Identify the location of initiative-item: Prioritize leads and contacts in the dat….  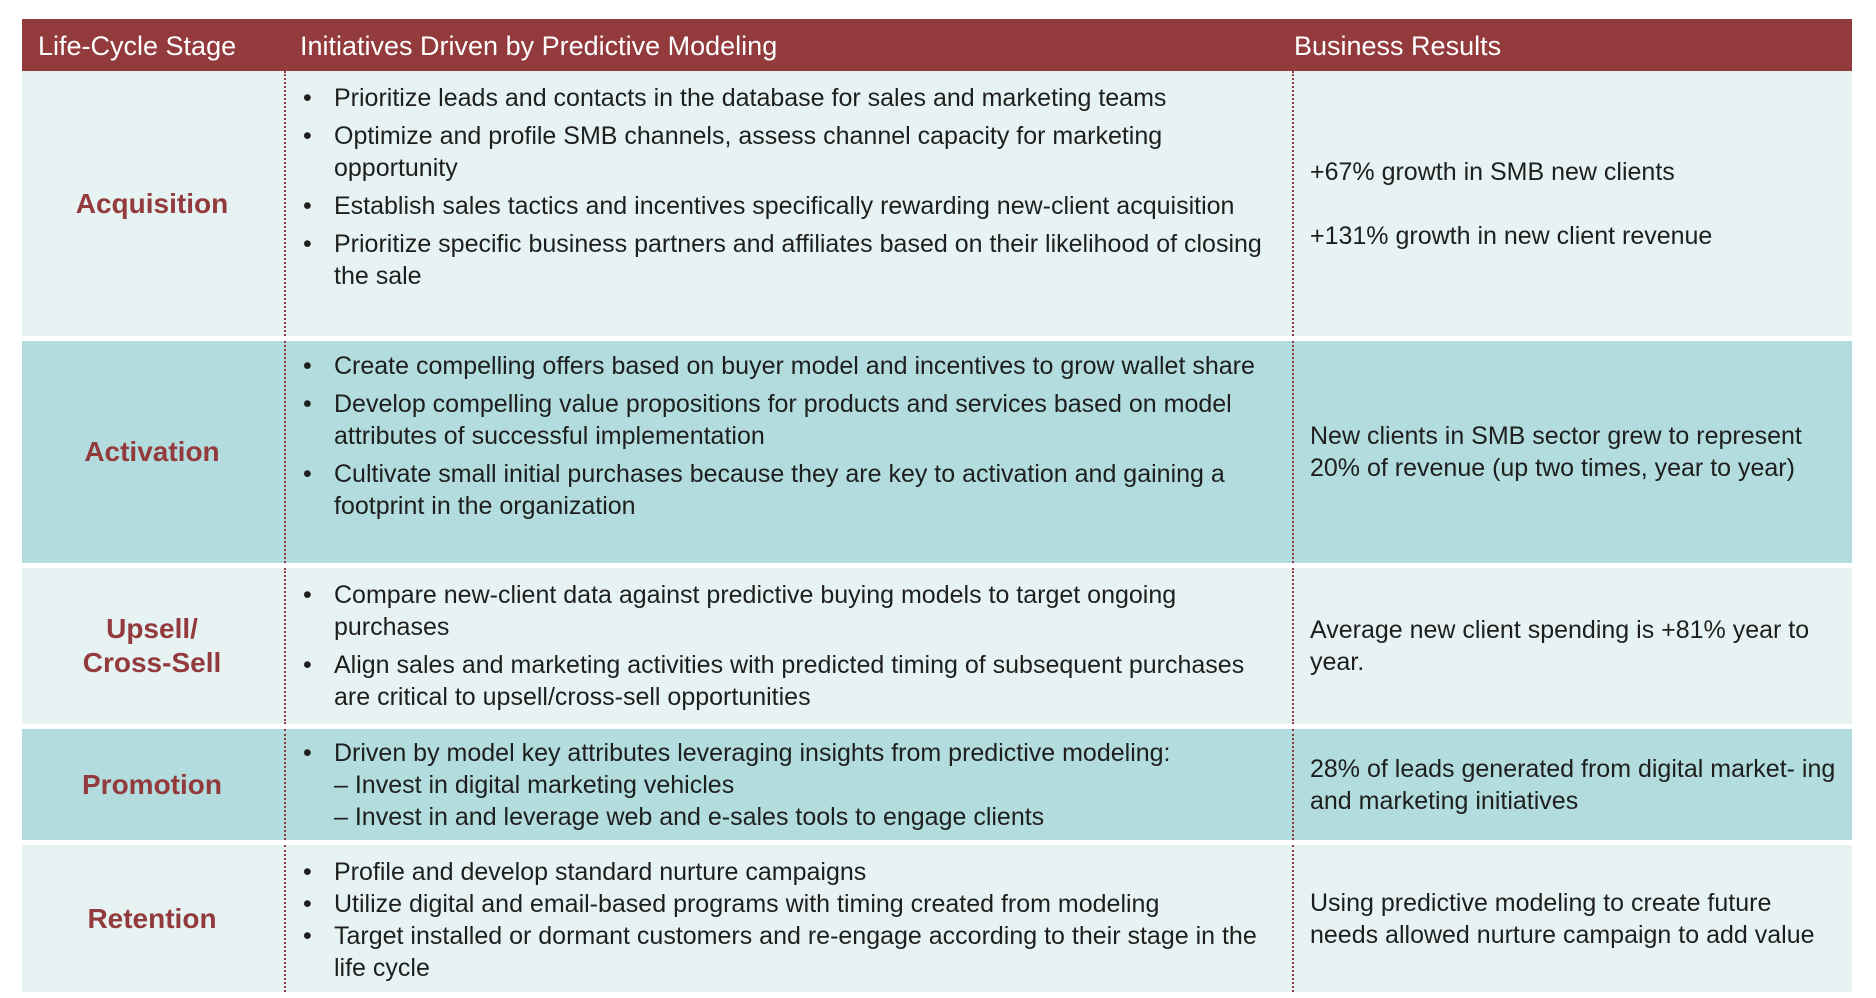
(790, 98).